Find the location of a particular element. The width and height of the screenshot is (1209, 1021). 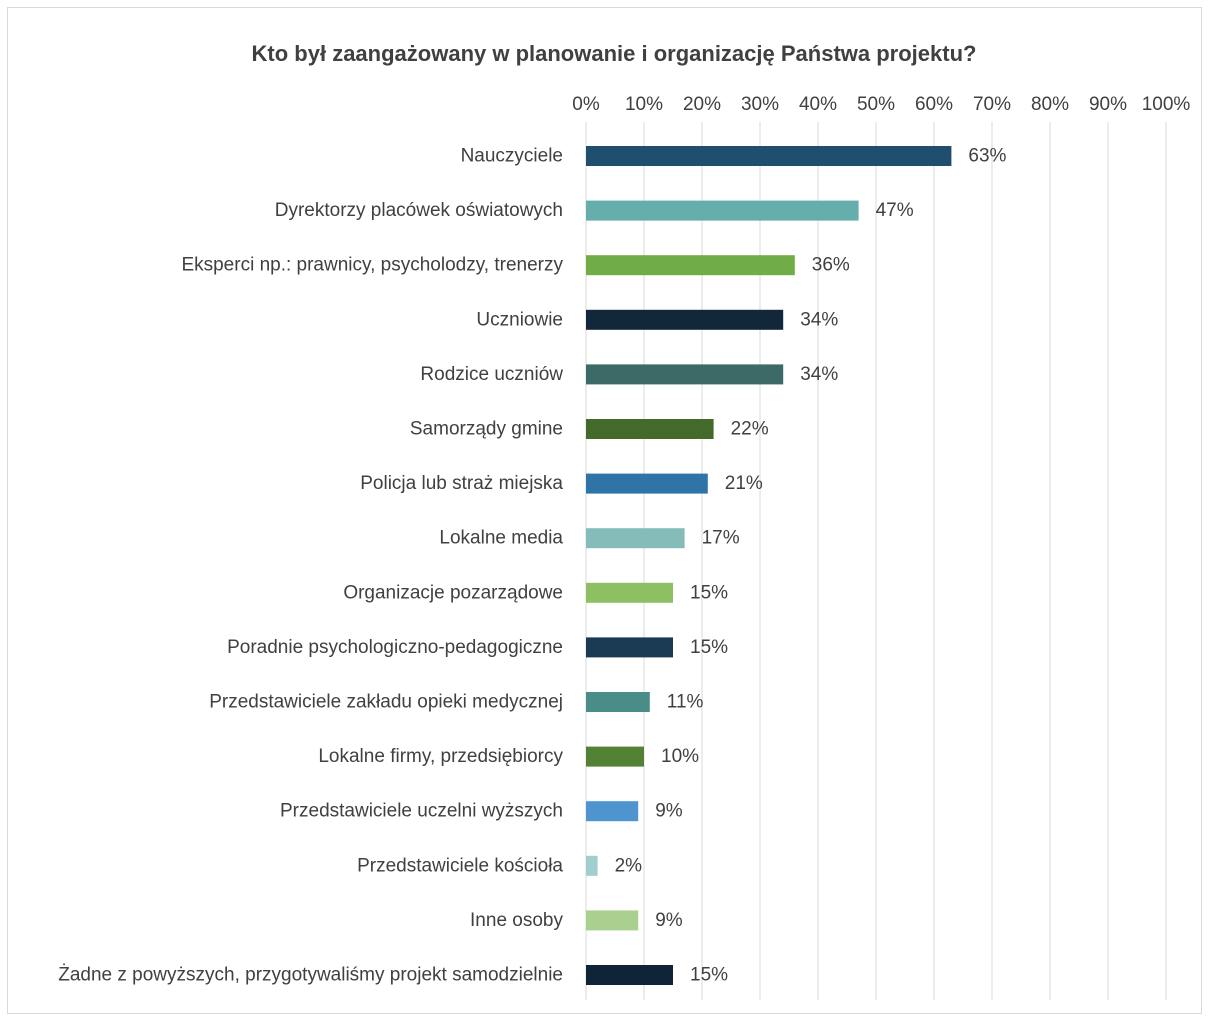

category-label: Przedstawiciele uczelni wyższych is located at coordinates (421, 811).